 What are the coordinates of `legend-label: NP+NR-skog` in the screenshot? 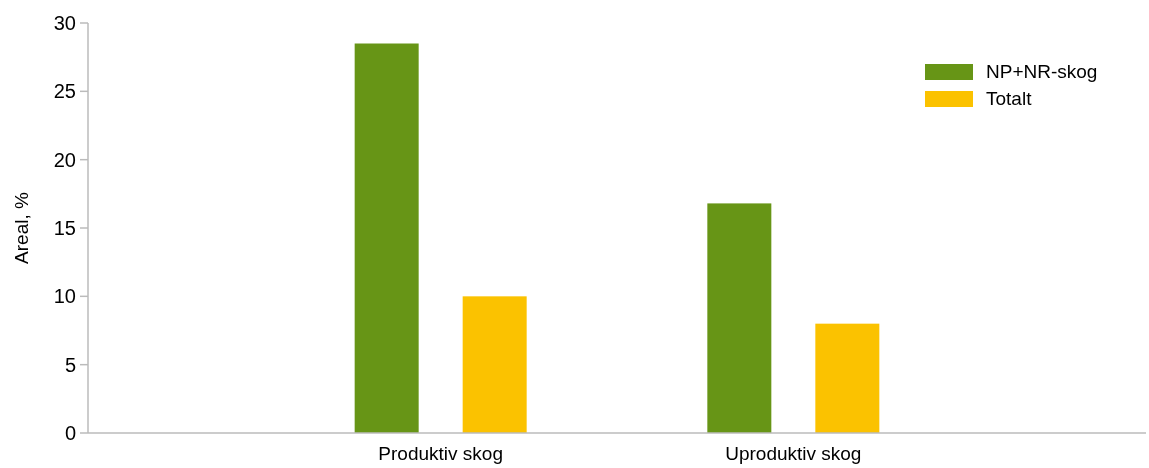 It's located at (1042, 71).